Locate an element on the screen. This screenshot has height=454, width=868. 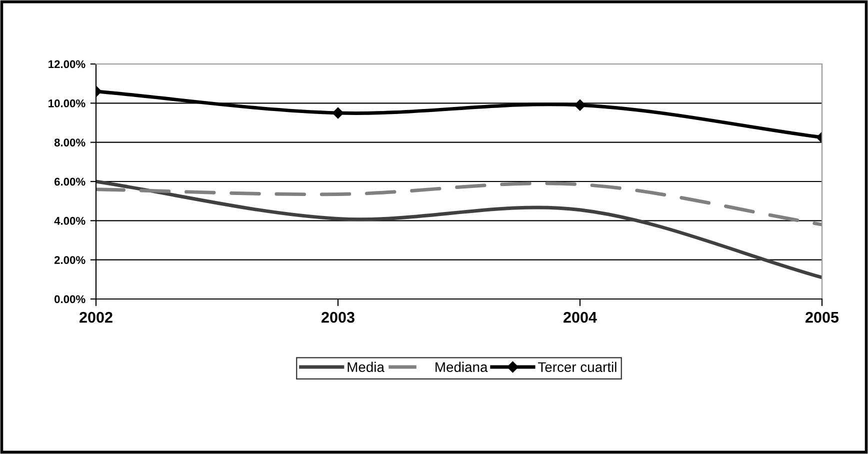
legend-label: Mediana is located at coordinates (462, 367).